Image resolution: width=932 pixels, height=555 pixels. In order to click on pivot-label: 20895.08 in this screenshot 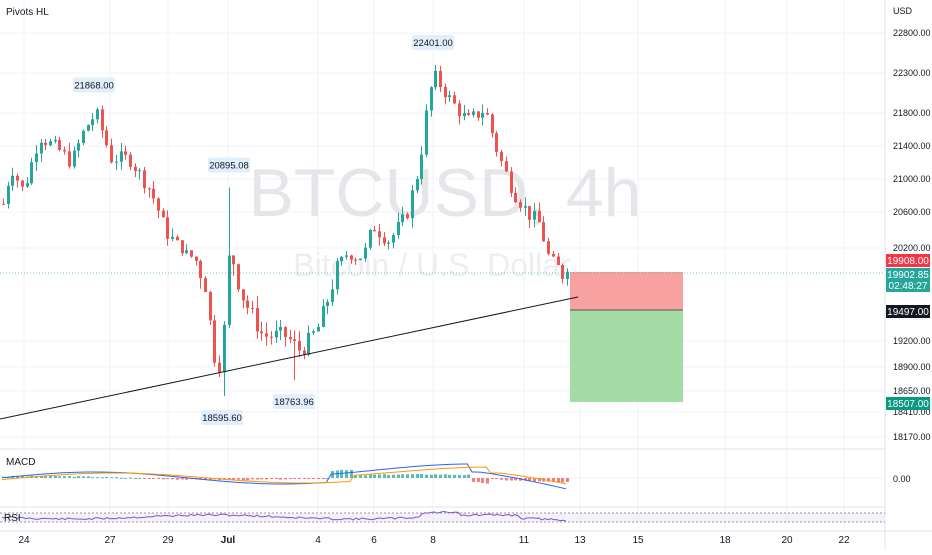, I will do `click(229, 166)`.